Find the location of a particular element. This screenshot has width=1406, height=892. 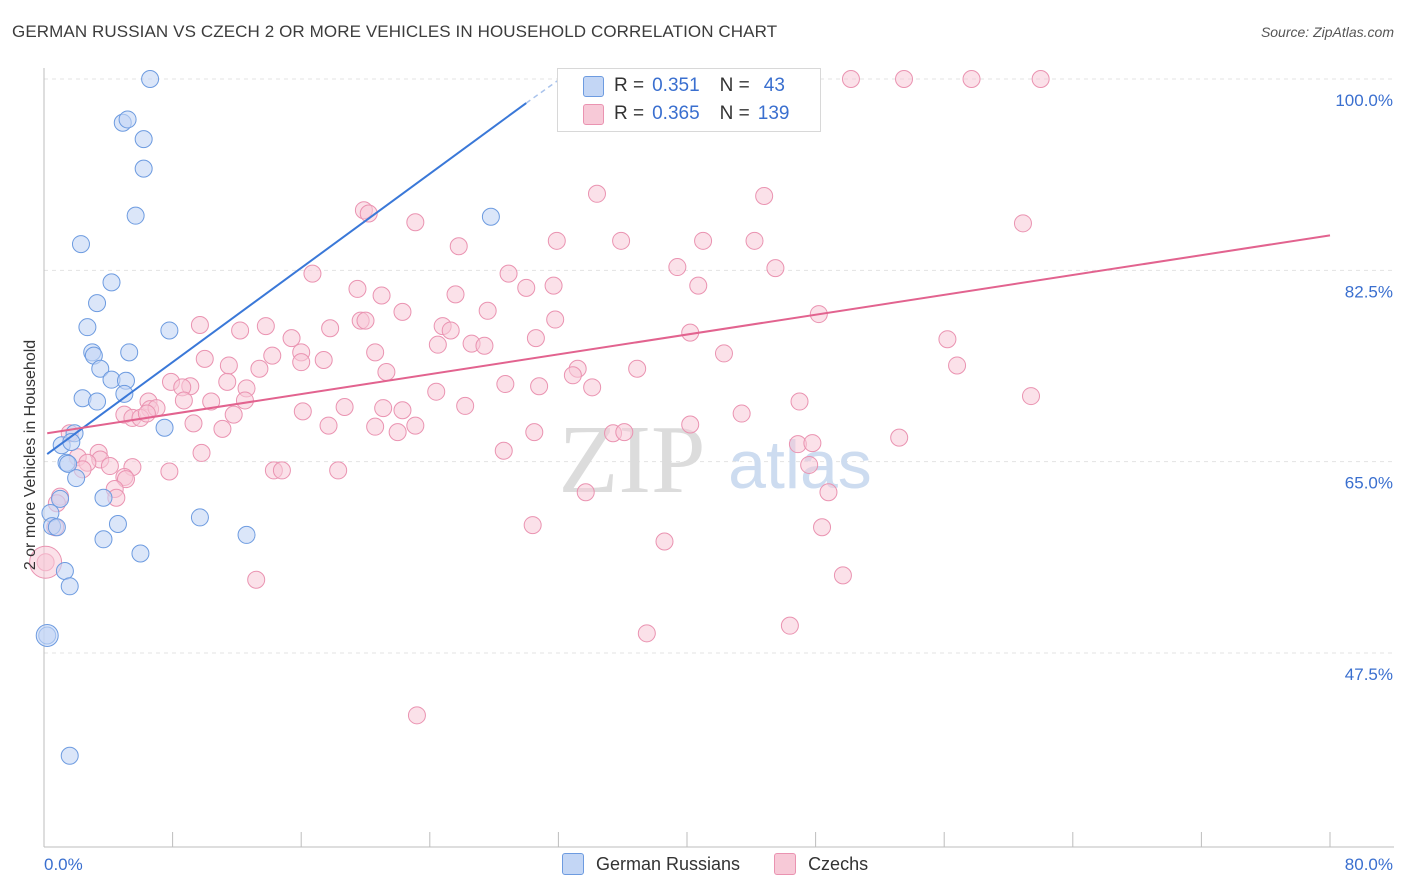

y-tick-label: 65.0% is located at coordinates (1369, 483).